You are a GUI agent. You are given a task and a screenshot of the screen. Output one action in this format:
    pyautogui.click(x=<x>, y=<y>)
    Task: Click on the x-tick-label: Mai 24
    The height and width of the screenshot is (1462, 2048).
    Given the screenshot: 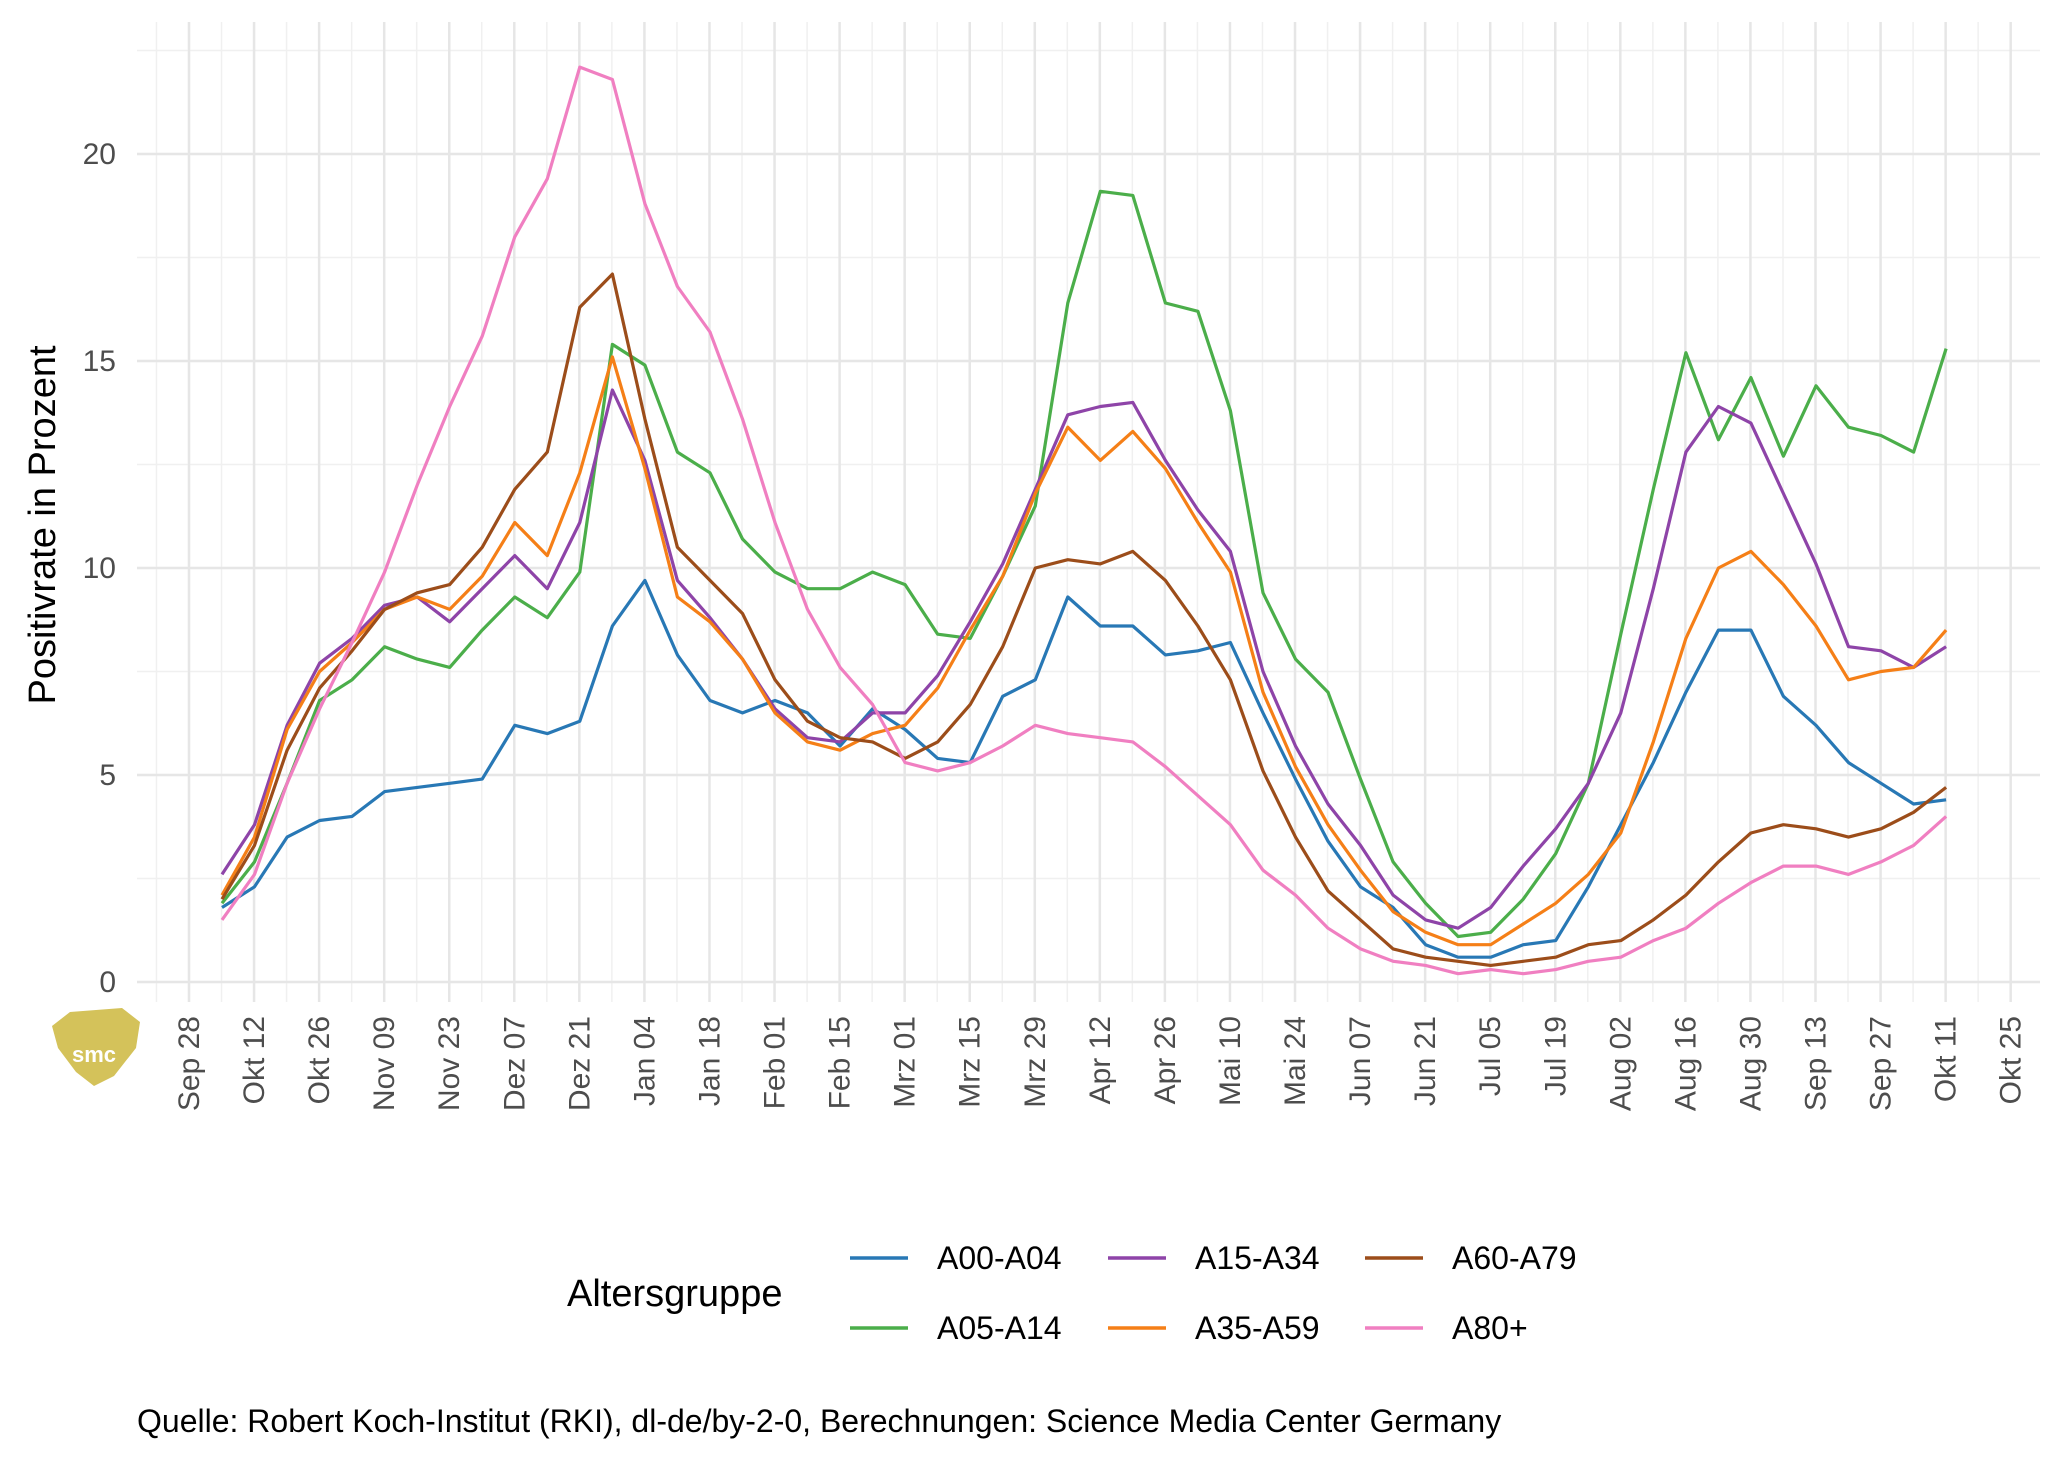 What is the action you would take?
    pyautogui.click(x=1295, y=1061)
    